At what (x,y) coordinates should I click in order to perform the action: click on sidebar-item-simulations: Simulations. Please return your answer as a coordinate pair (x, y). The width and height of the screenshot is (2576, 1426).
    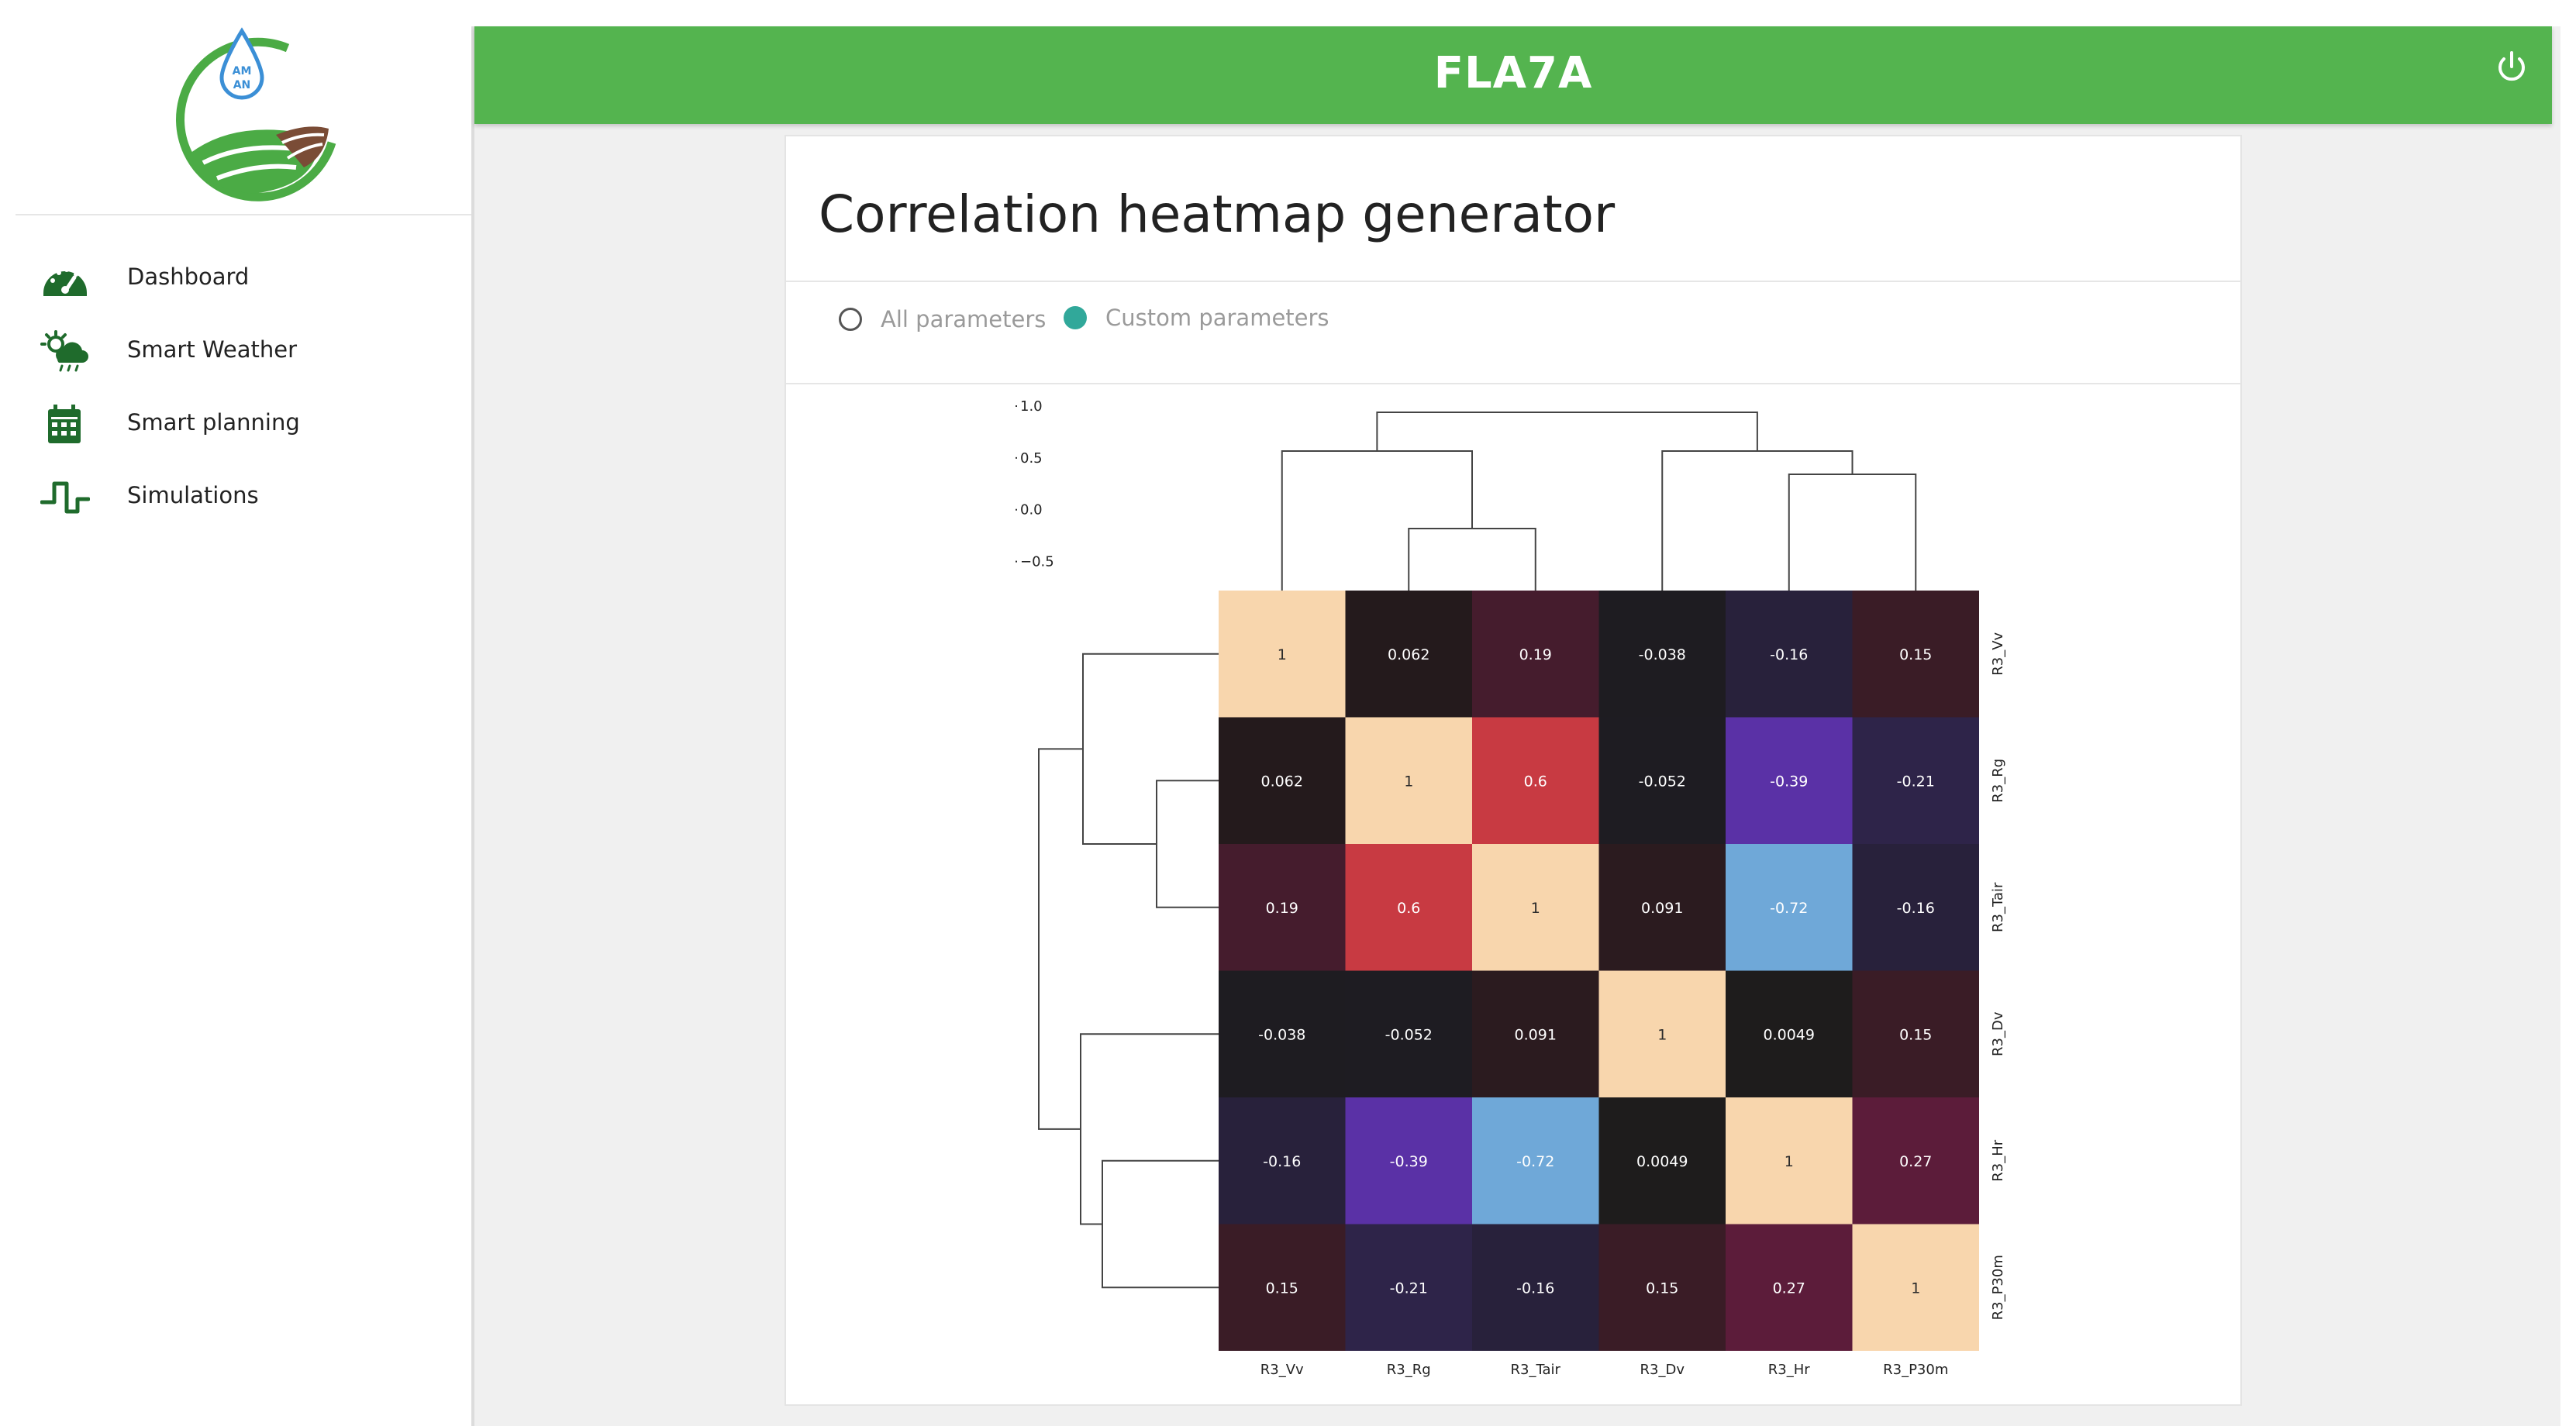
    Looking at the image, I should click on (243, 497).